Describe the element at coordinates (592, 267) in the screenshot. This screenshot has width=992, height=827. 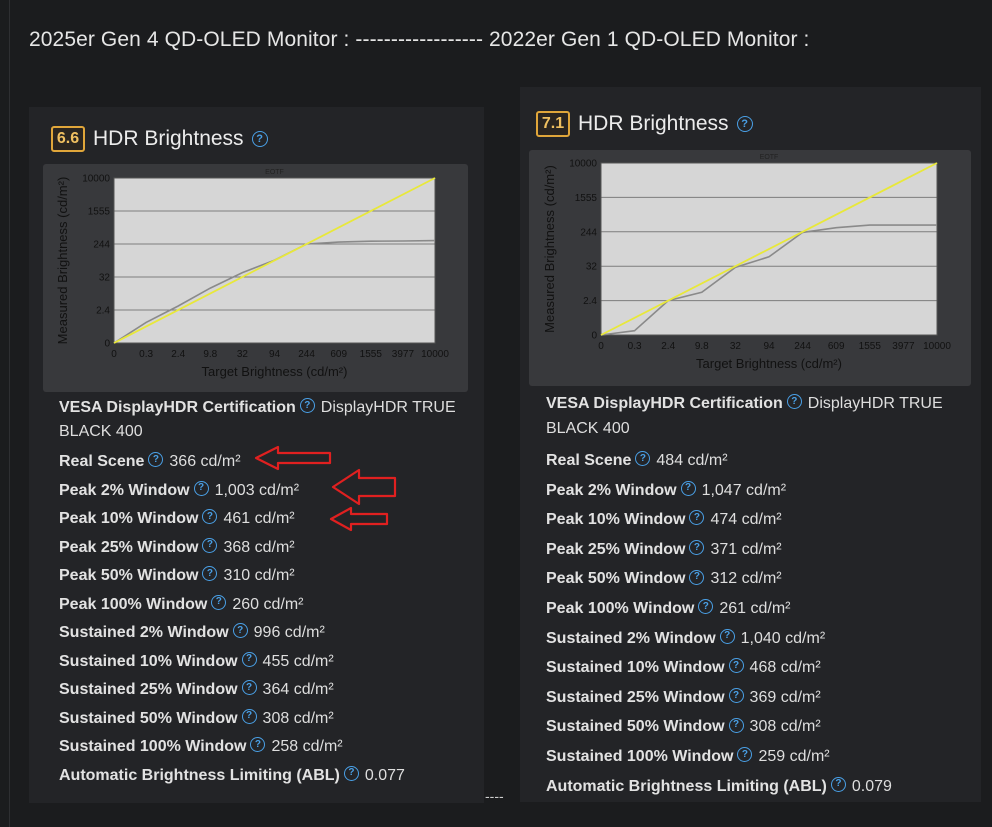
I see `y-tick-label: 32` at that location.